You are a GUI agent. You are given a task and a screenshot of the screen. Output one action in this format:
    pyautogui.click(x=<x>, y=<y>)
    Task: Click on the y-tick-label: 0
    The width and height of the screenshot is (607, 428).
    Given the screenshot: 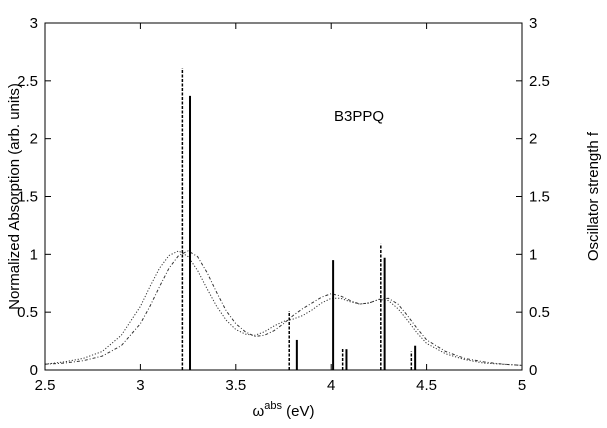 What is the action you would take?
    pyautogui.click(x=34, y=370)
    